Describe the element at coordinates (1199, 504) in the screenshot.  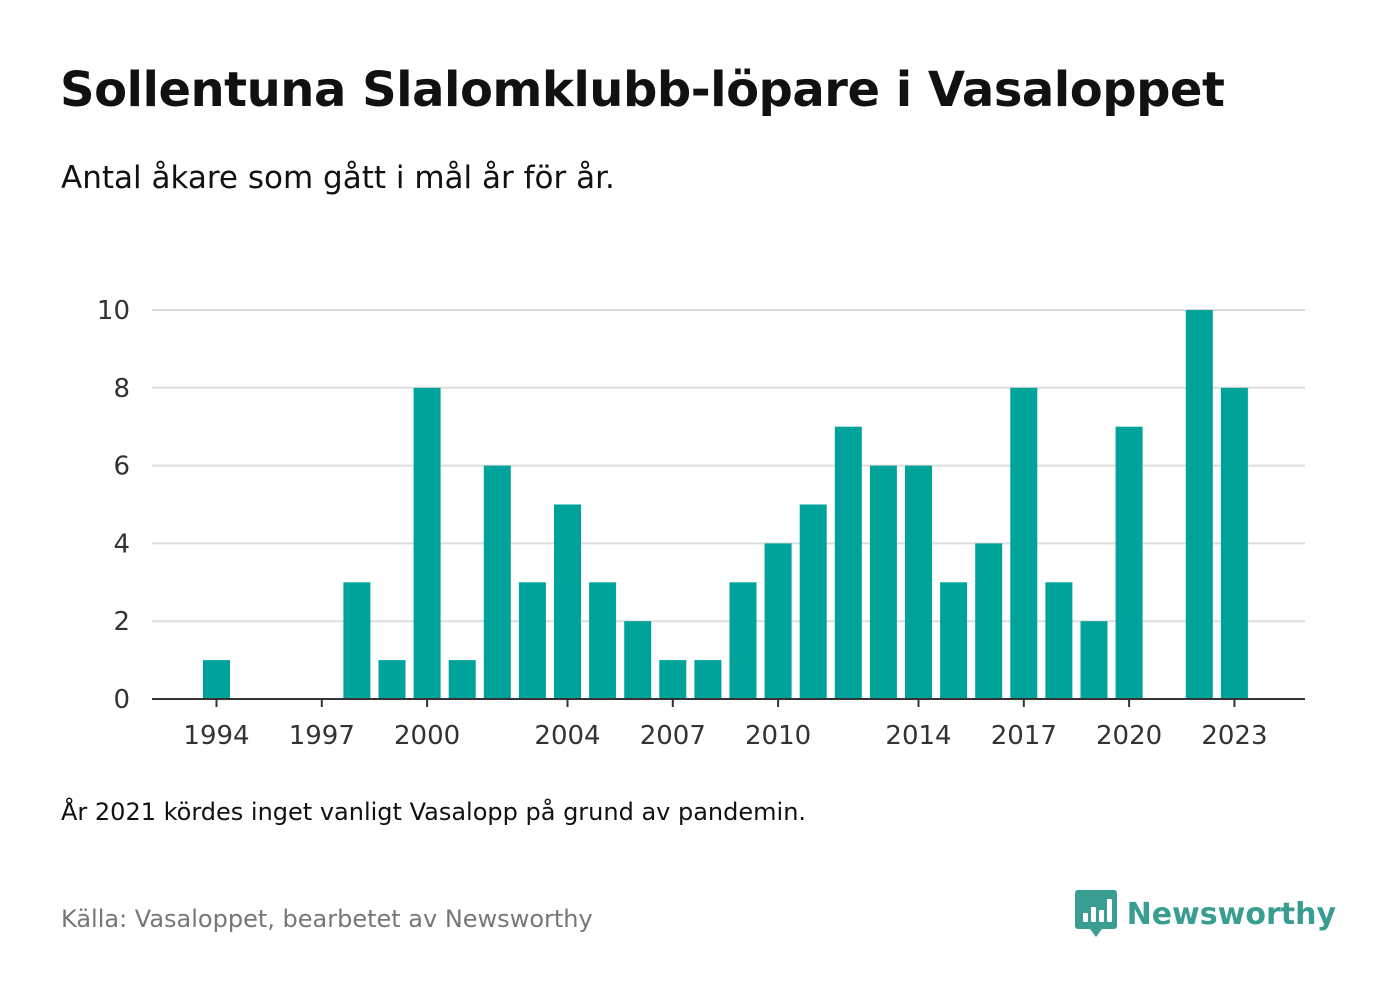
I see `bar-2022` at that location.